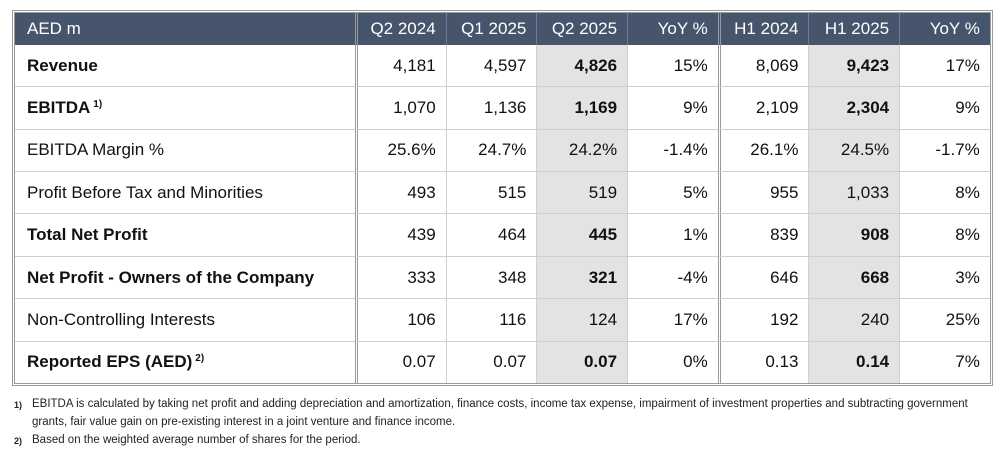  Describe the element at coordinates (582, 107) in the screenshot. I see `cell-q2-2025: 1,169` at that location.